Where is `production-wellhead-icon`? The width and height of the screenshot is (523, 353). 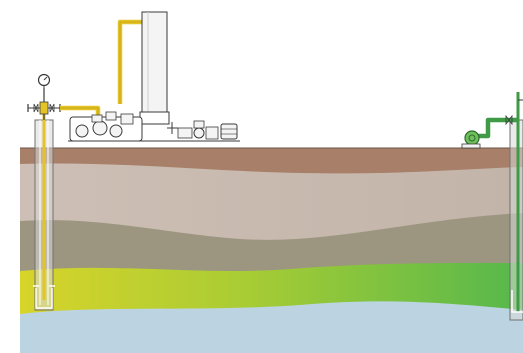
production-wellhead-icon is located at coordinates (514, 112).